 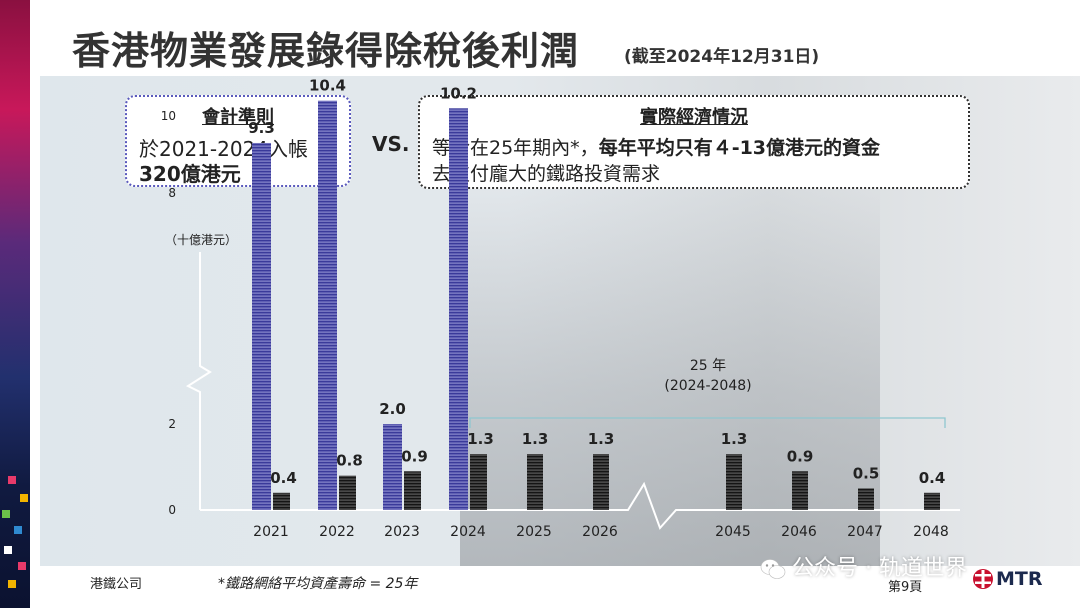 I want to click on bar-actual-2026, so click(x=601, y=482).